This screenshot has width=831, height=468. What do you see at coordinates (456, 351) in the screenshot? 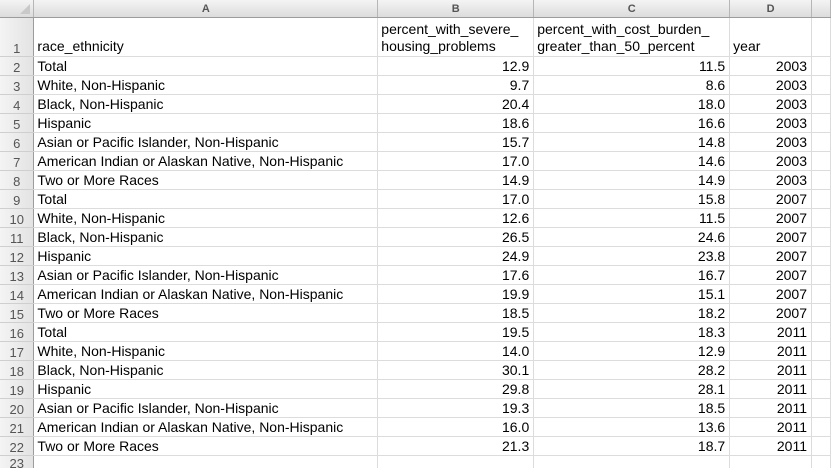
I see `cell-severe-housing: 14.0` at bounding box center [456, 351].